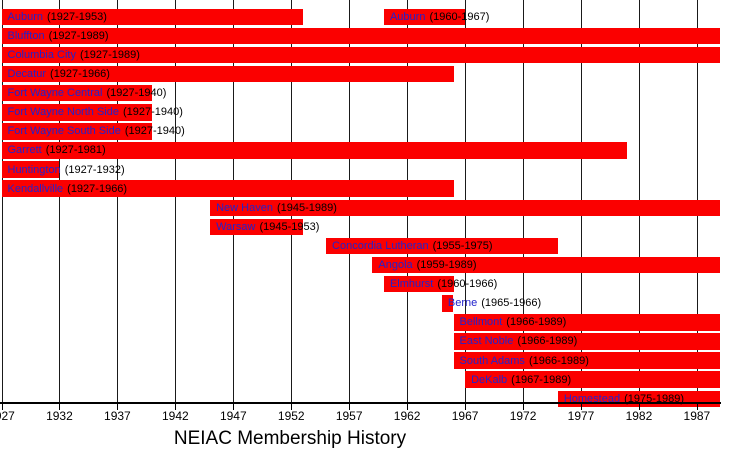 This screenshot has height=455, width=750. I want to click on axis-tick-1932, so click(60, 407).